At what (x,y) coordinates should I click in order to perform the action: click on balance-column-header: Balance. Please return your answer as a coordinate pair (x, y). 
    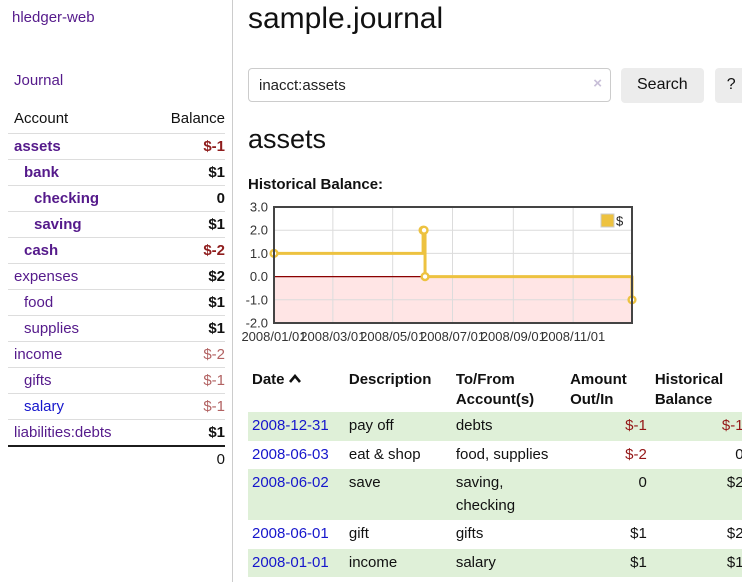
    Looking at the image, I should click on (197, 118).